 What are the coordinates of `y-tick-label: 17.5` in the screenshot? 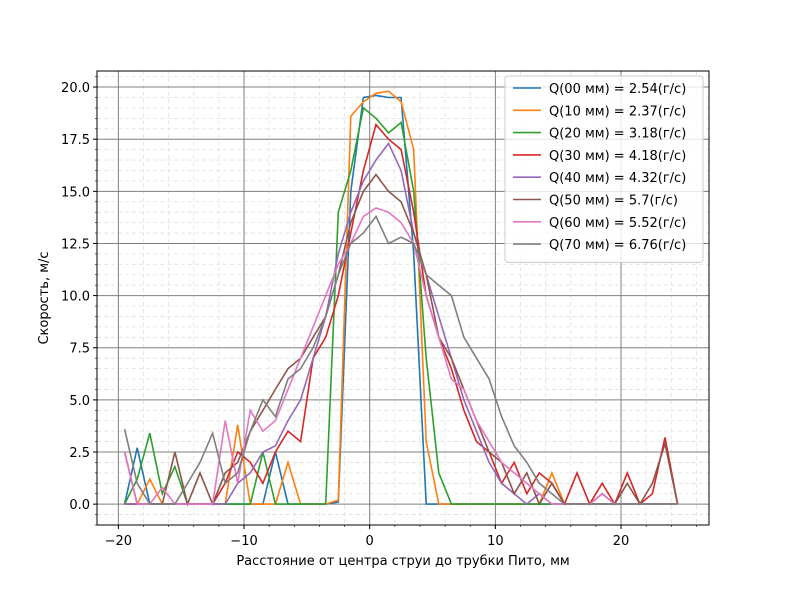 It's located at (75, 140).